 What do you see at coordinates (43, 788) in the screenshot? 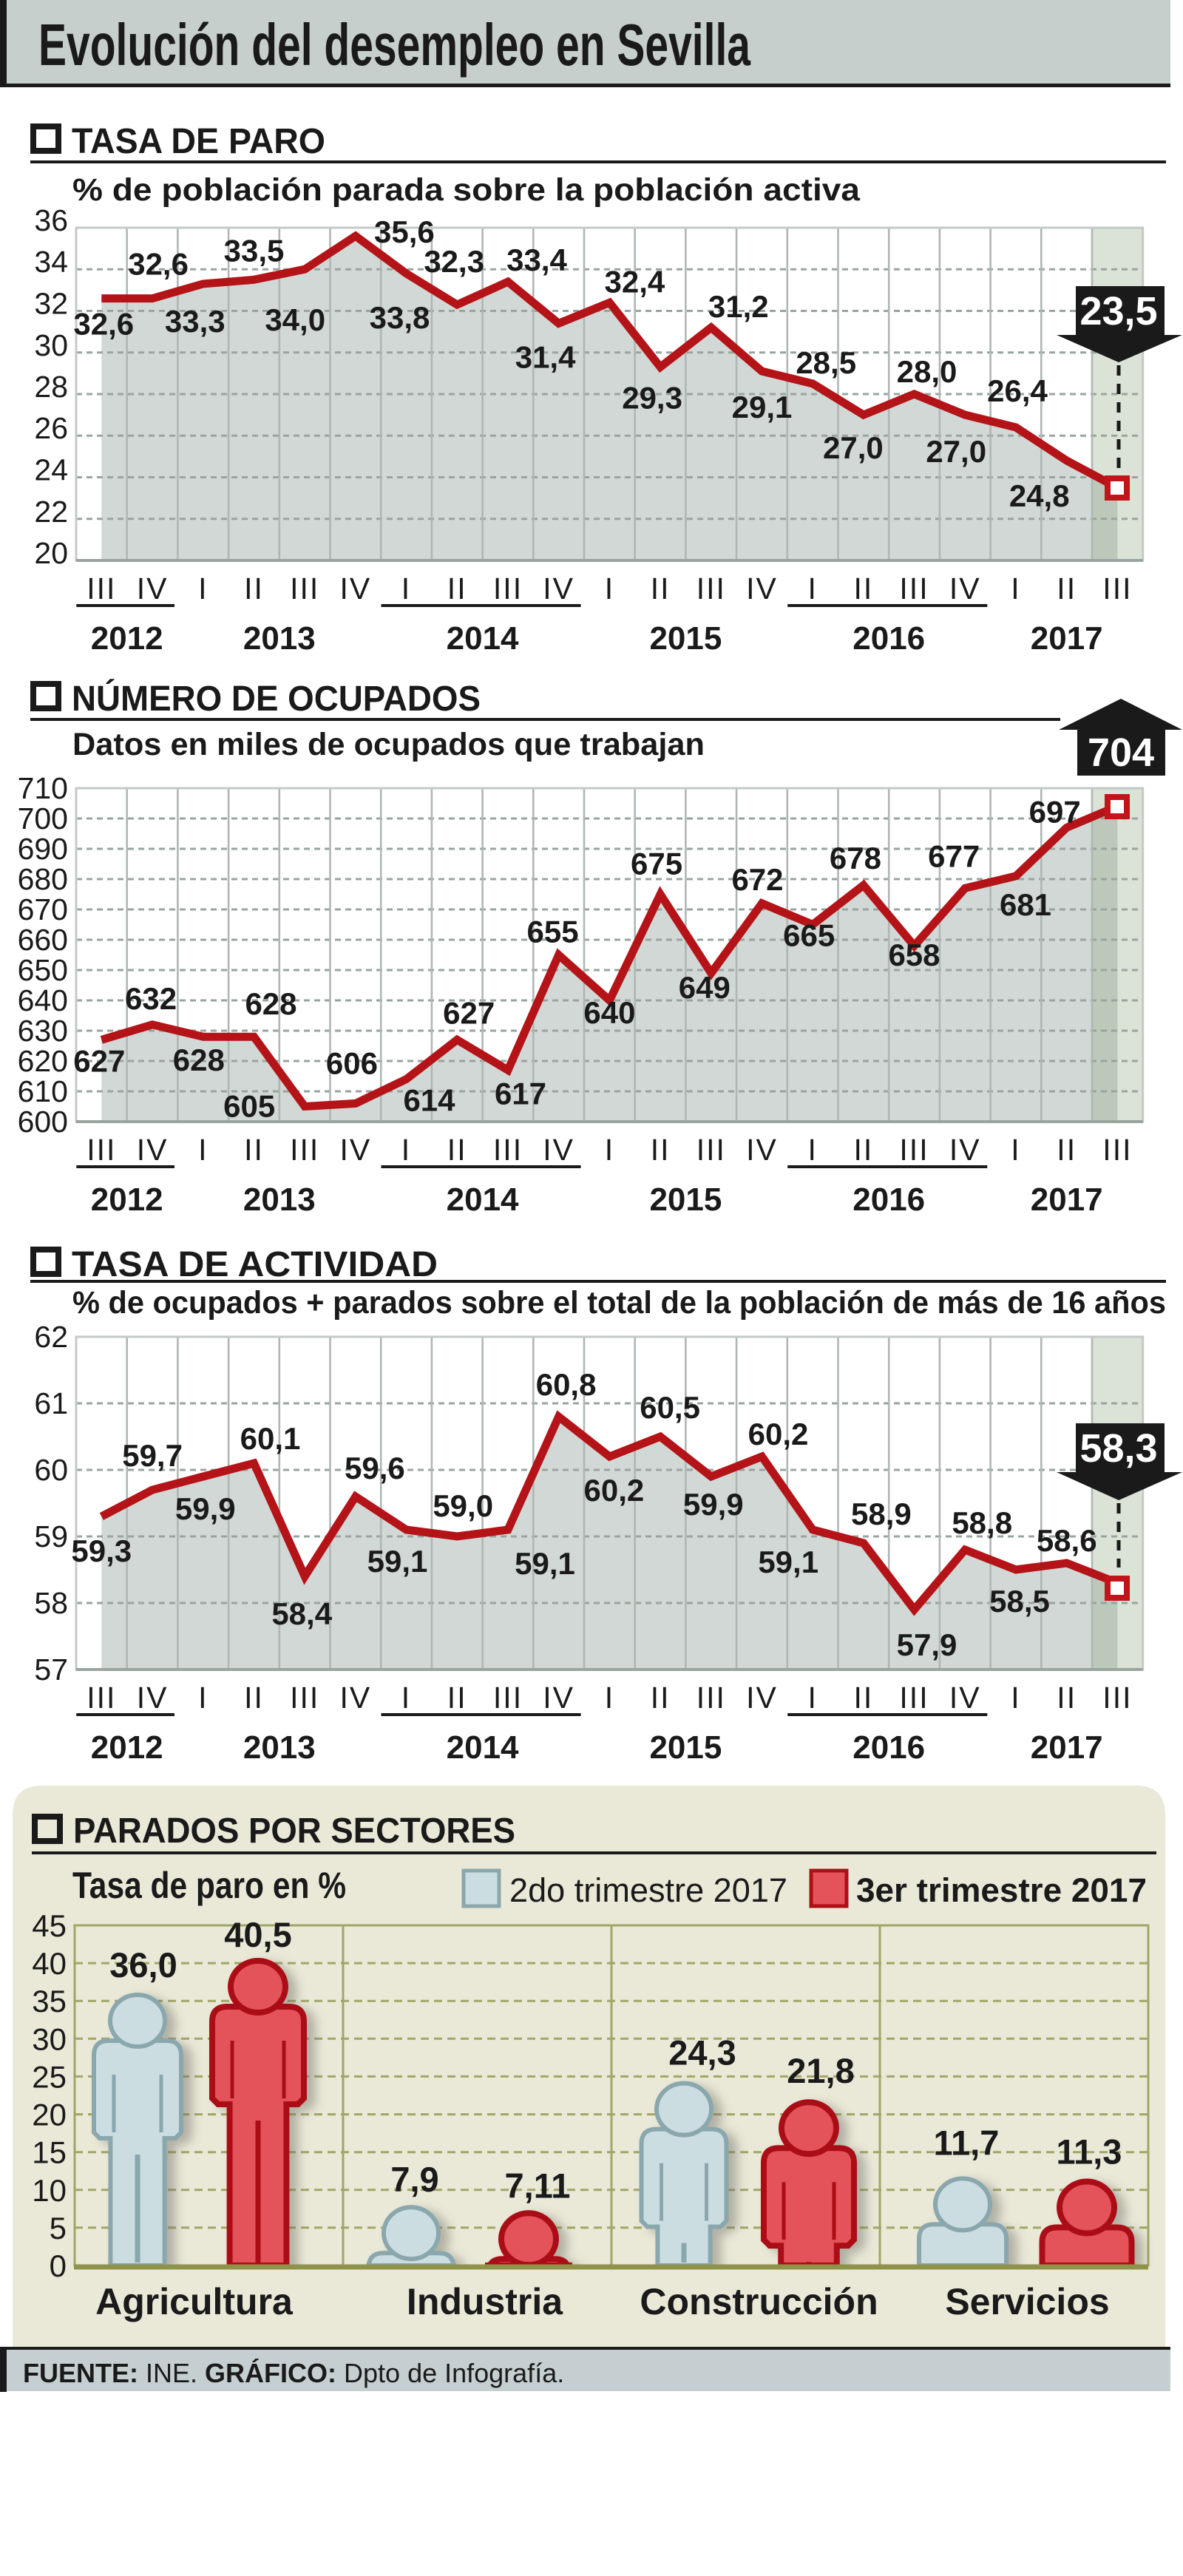
I see `svg-text: 710` at bounding box center [43, 788].